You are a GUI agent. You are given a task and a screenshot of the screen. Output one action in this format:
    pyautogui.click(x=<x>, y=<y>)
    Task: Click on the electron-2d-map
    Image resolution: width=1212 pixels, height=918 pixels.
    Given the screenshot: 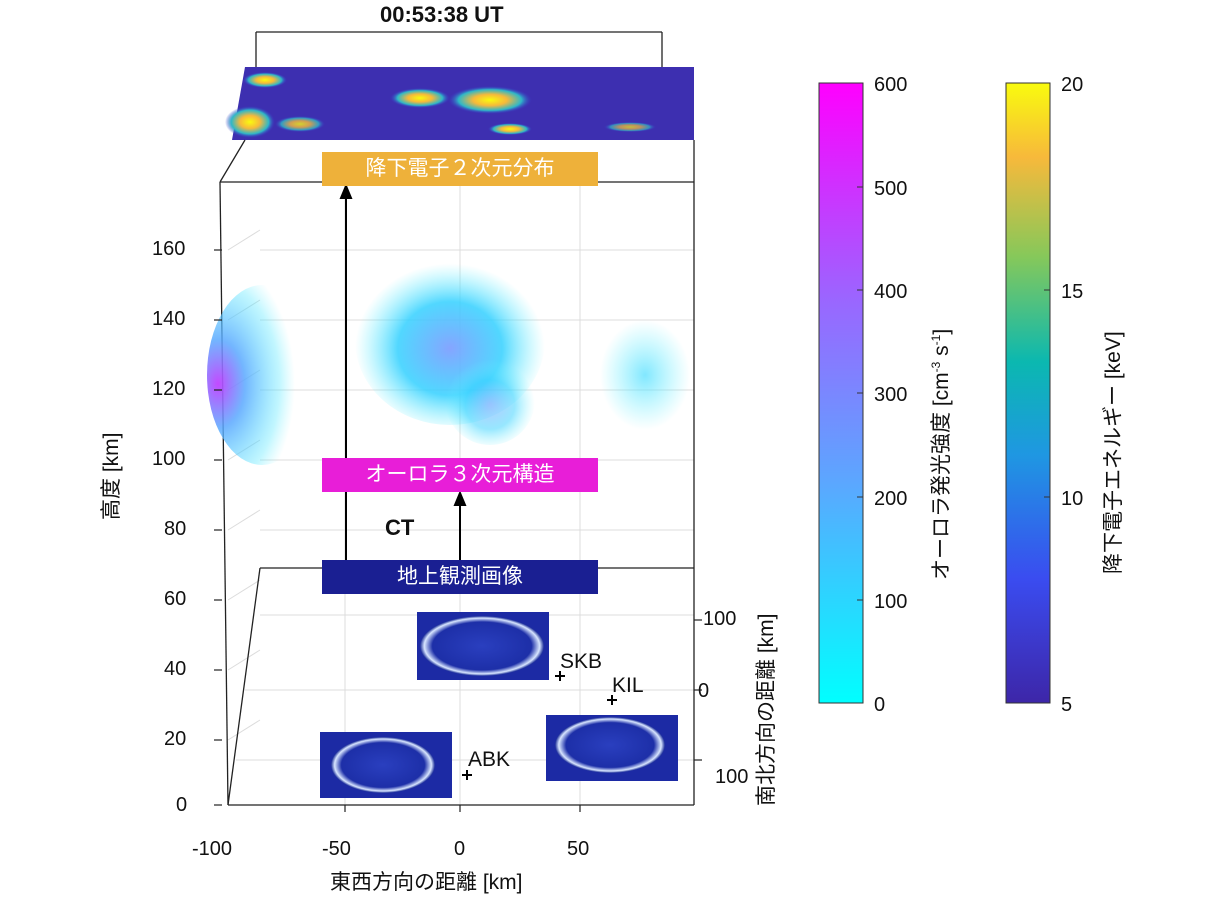 What is the action you would take?
    pyautogui.click(x=459, y=103)
    